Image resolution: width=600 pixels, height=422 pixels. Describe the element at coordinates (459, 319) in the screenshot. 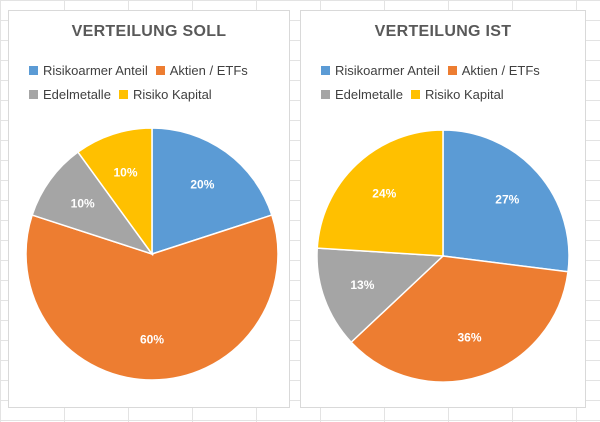

I see `pie-slice-aktien` at that location.